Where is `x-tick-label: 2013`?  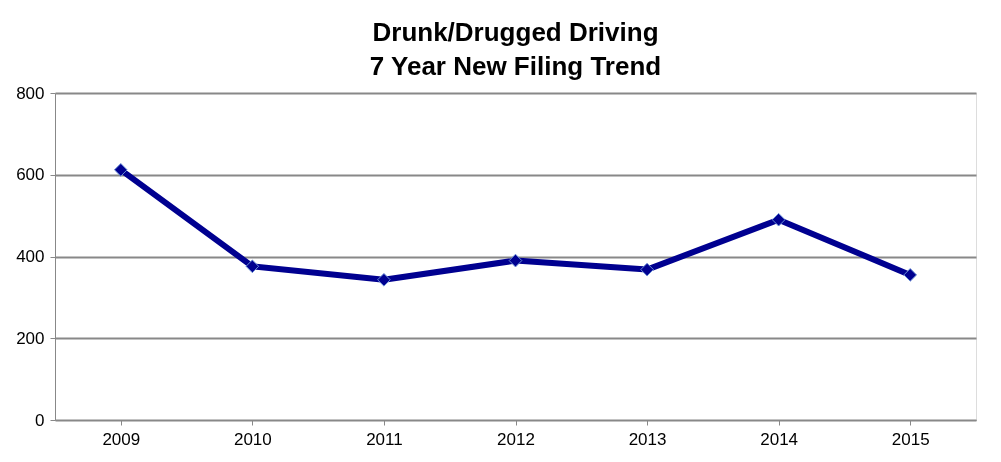
x-tick-label: 2013 is located at coordinates (647, 439).